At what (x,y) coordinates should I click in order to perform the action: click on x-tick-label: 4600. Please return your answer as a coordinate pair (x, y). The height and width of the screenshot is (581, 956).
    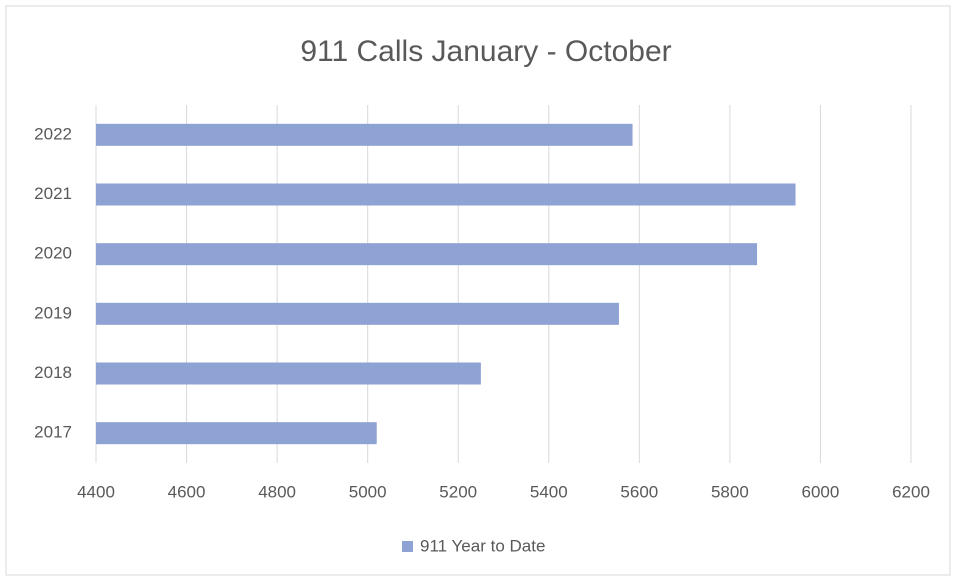
    Looking at the image, I should click on (187, 491).